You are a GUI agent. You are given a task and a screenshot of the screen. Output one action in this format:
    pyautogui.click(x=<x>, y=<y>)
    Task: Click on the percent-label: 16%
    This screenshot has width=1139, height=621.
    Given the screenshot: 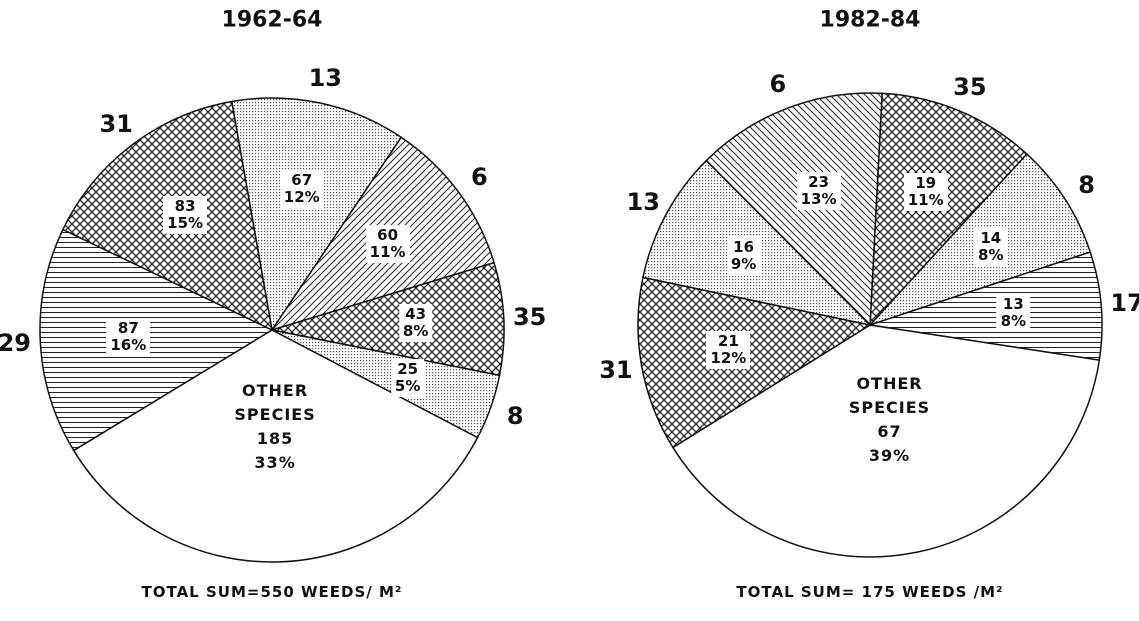 What is the action you would take?
    pyautogui.click(x=128, y=345)
    